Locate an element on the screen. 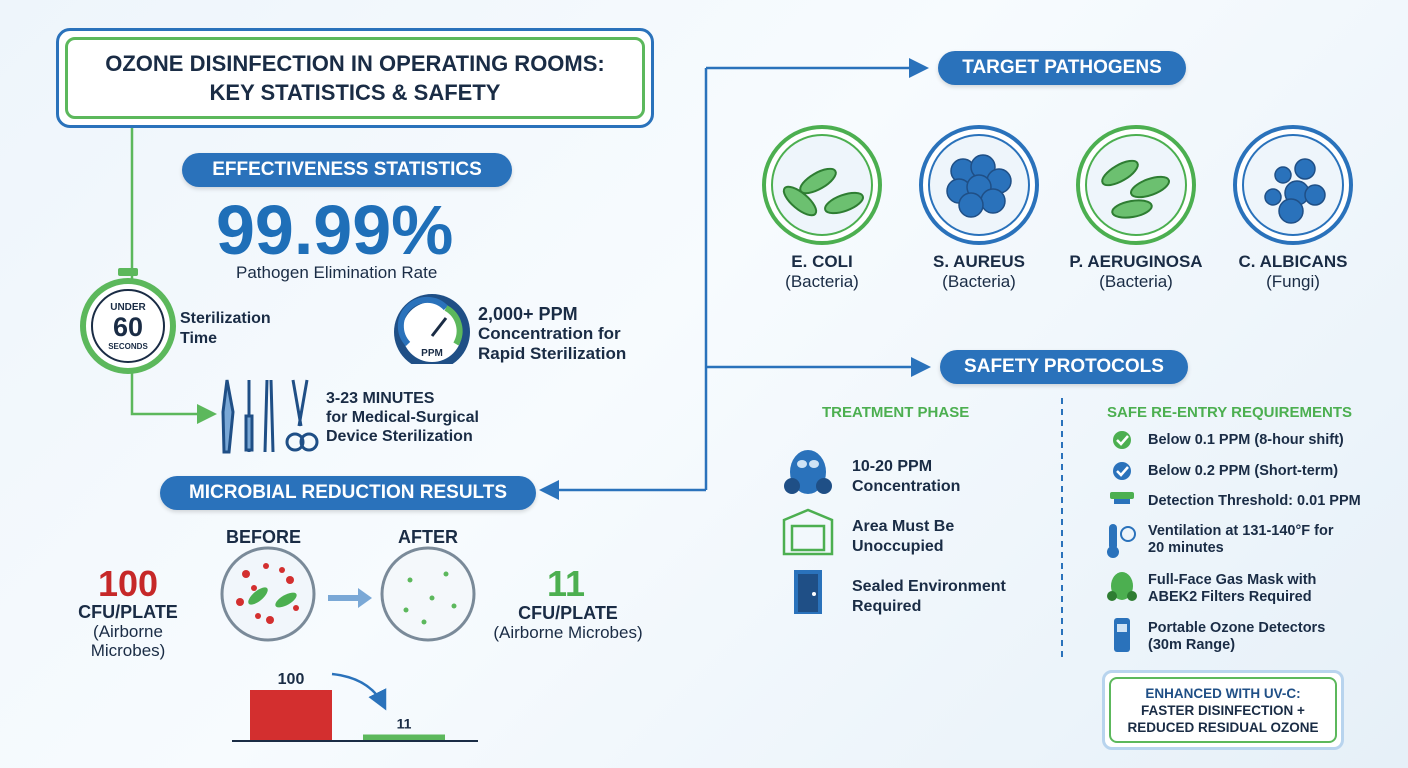 The width and height of the screenshot is (1408, 768). item-line: ABEK2 Filters Required is located at coordinates (1230, 597).